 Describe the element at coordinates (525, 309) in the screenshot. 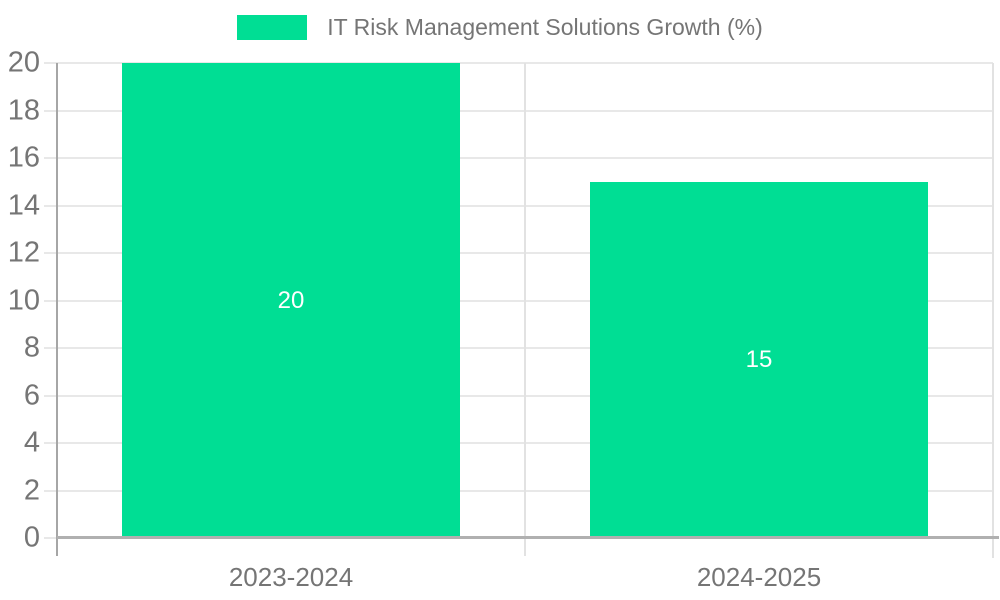

I see `category-divider-line` at that location.